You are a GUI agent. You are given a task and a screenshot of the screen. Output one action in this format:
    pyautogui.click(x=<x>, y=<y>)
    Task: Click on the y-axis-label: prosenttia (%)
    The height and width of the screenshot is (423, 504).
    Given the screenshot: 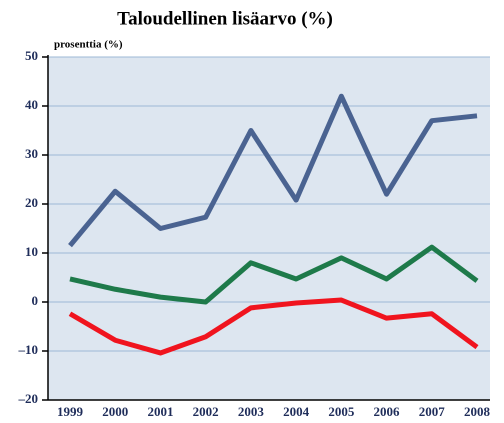 What is the action you would take?
    pyautogui.click(x=88, y=45)
    